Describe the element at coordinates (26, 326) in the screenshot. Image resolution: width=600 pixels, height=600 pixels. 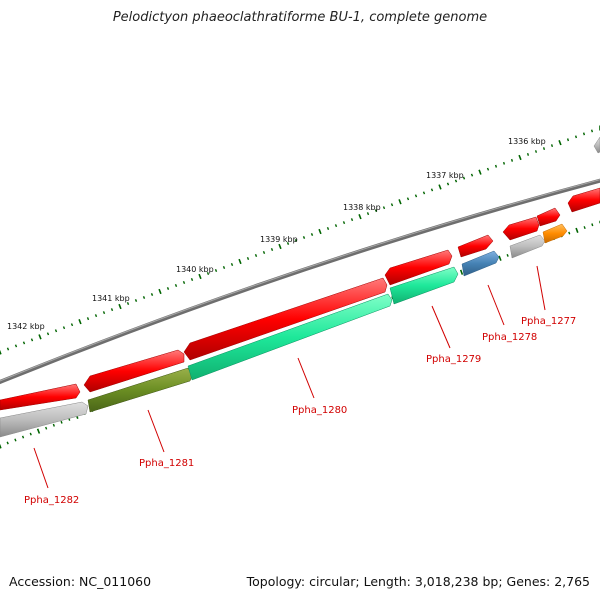
I see `kbp-label-1342: 1342 kbp` at that location.